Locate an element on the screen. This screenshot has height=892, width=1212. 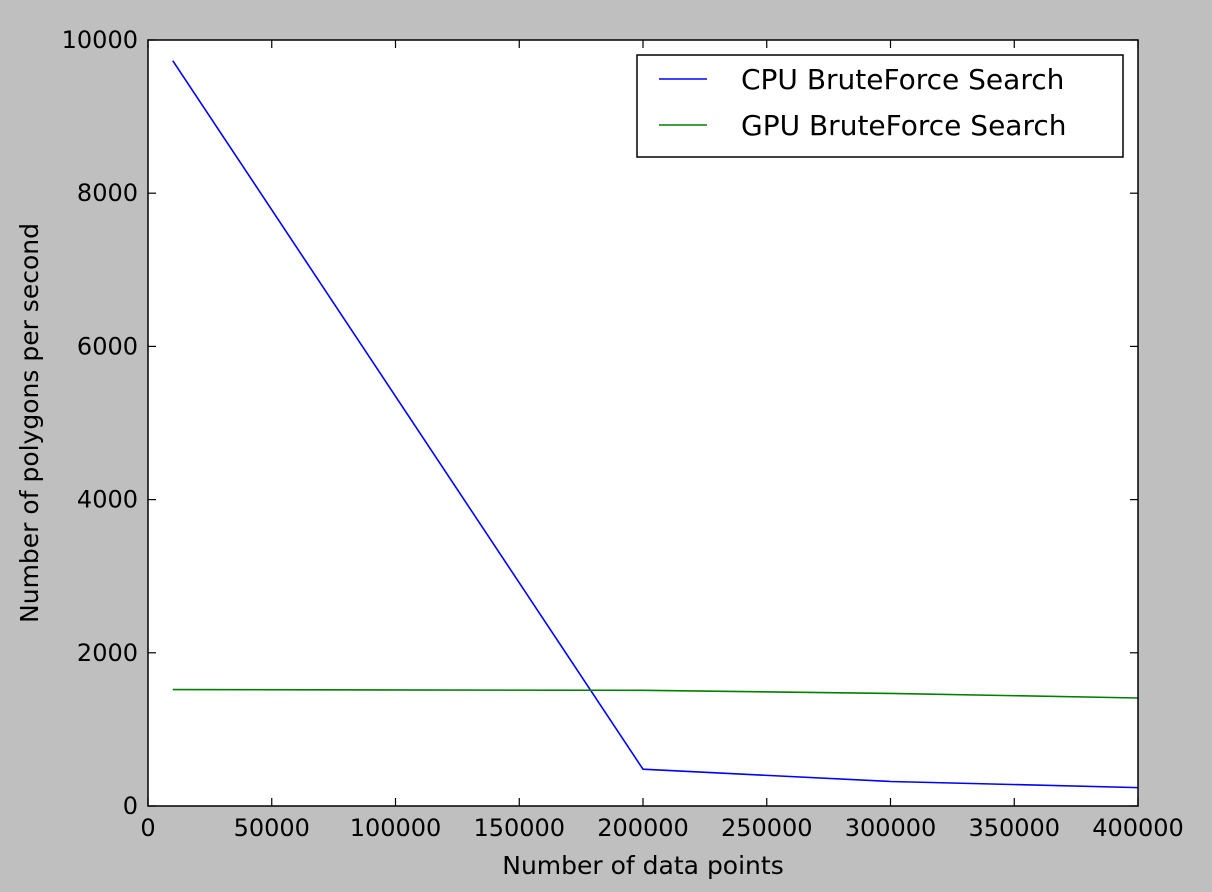
x-tick-label: 300000 is located at coordinates (891, 828).